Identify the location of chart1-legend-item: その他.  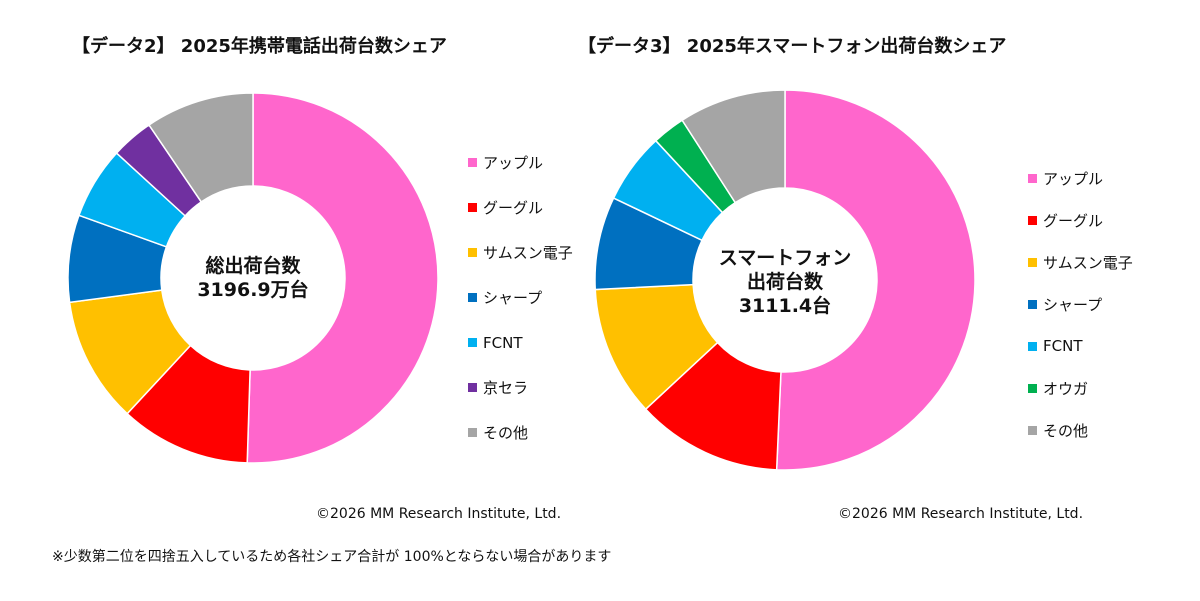
(520, 432).